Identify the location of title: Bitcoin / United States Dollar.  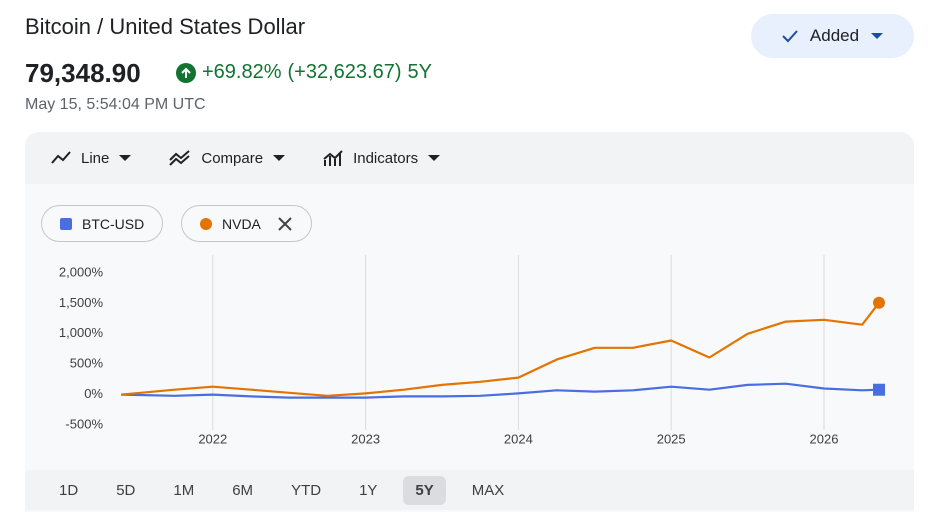
(165, 26).